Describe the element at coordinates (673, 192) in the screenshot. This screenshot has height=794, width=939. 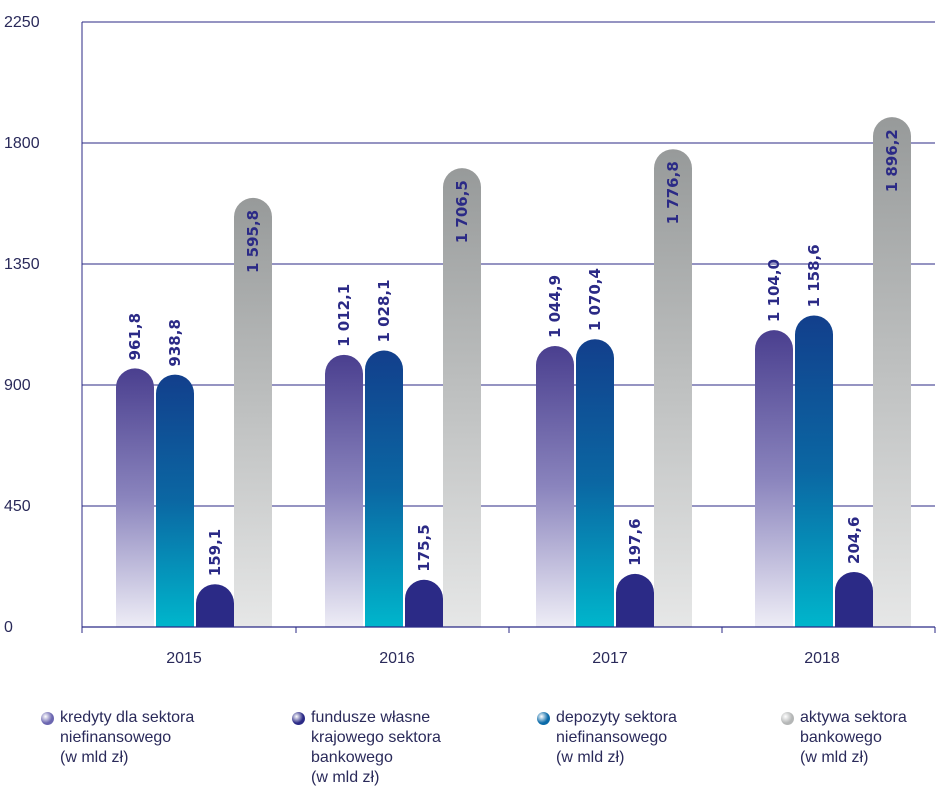
I see `value-label: 1 776,8` at that location.